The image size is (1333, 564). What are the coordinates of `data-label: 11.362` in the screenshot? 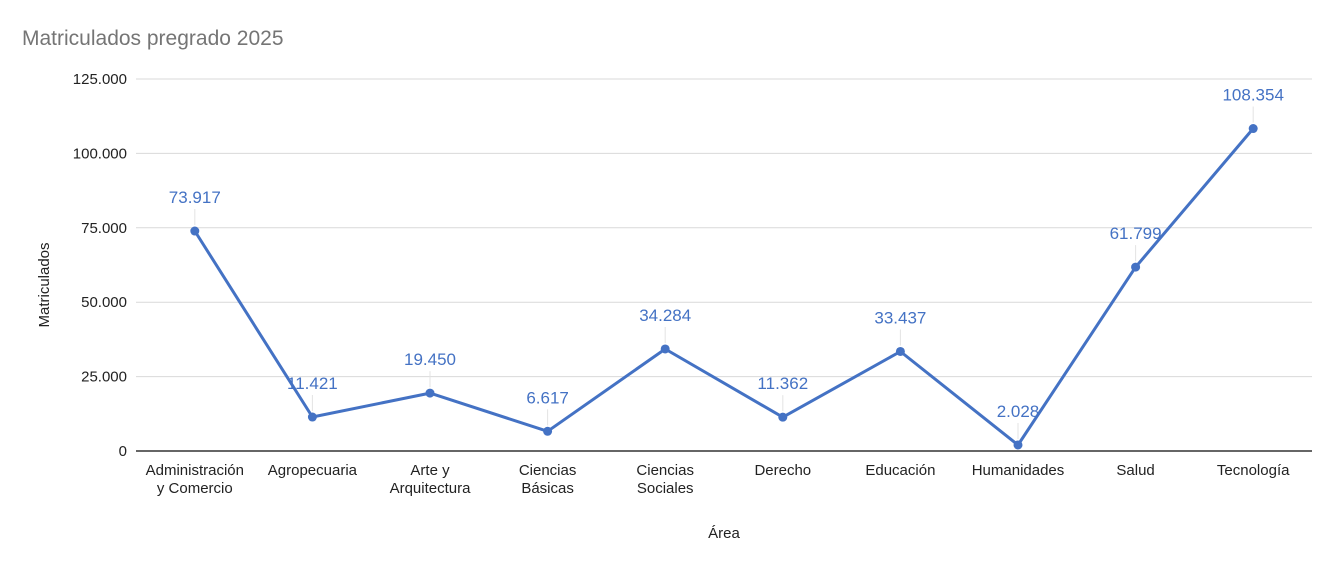 It's located at (782, 383).